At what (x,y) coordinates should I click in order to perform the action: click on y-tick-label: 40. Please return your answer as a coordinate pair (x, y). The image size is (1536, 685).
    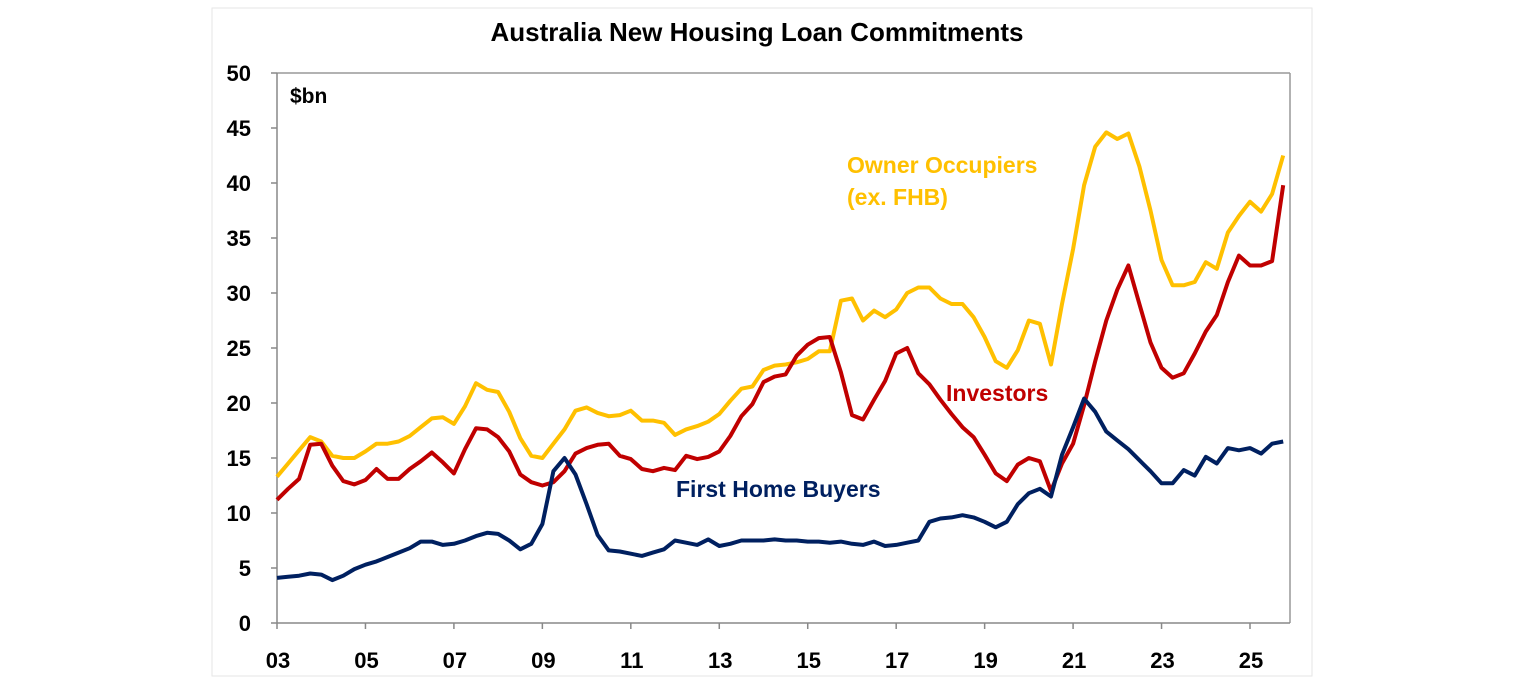
    Looking at the image, I should click on (239, 183).